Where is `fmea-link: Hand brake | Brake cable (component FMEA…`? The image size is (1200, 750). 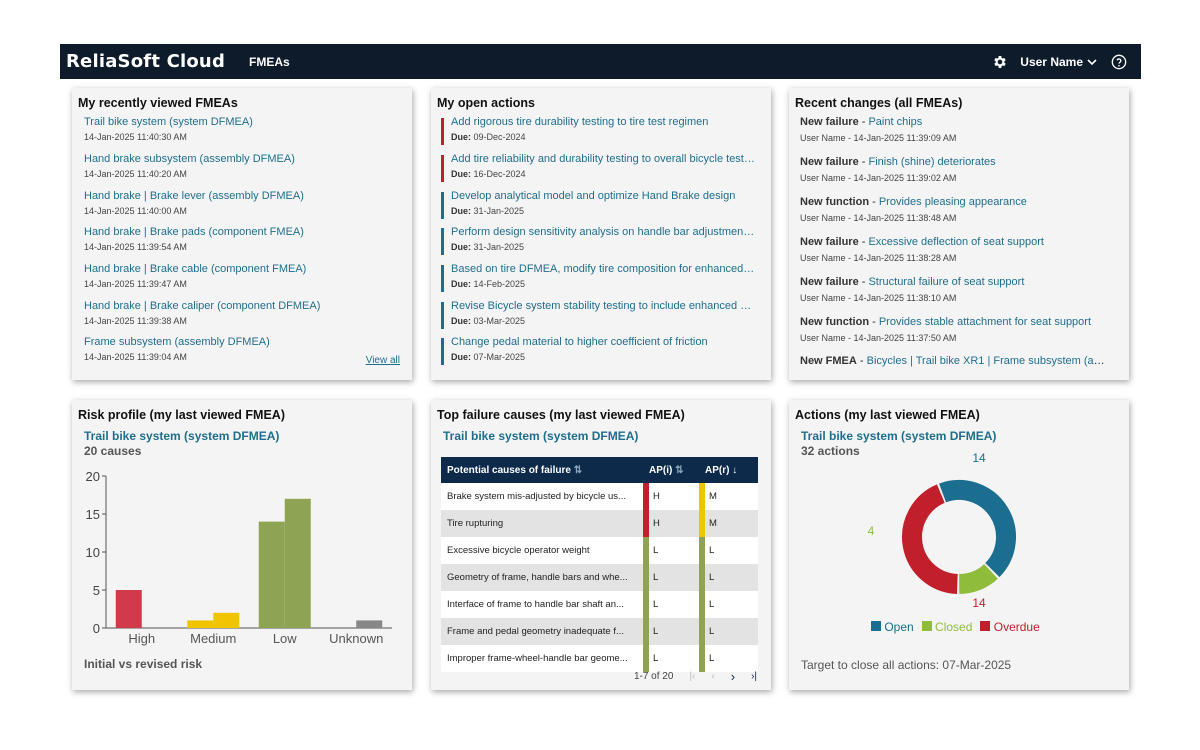 fmea-link: Hand brake | Brake cable (component FMEA… is located at coordinates (195, 269).